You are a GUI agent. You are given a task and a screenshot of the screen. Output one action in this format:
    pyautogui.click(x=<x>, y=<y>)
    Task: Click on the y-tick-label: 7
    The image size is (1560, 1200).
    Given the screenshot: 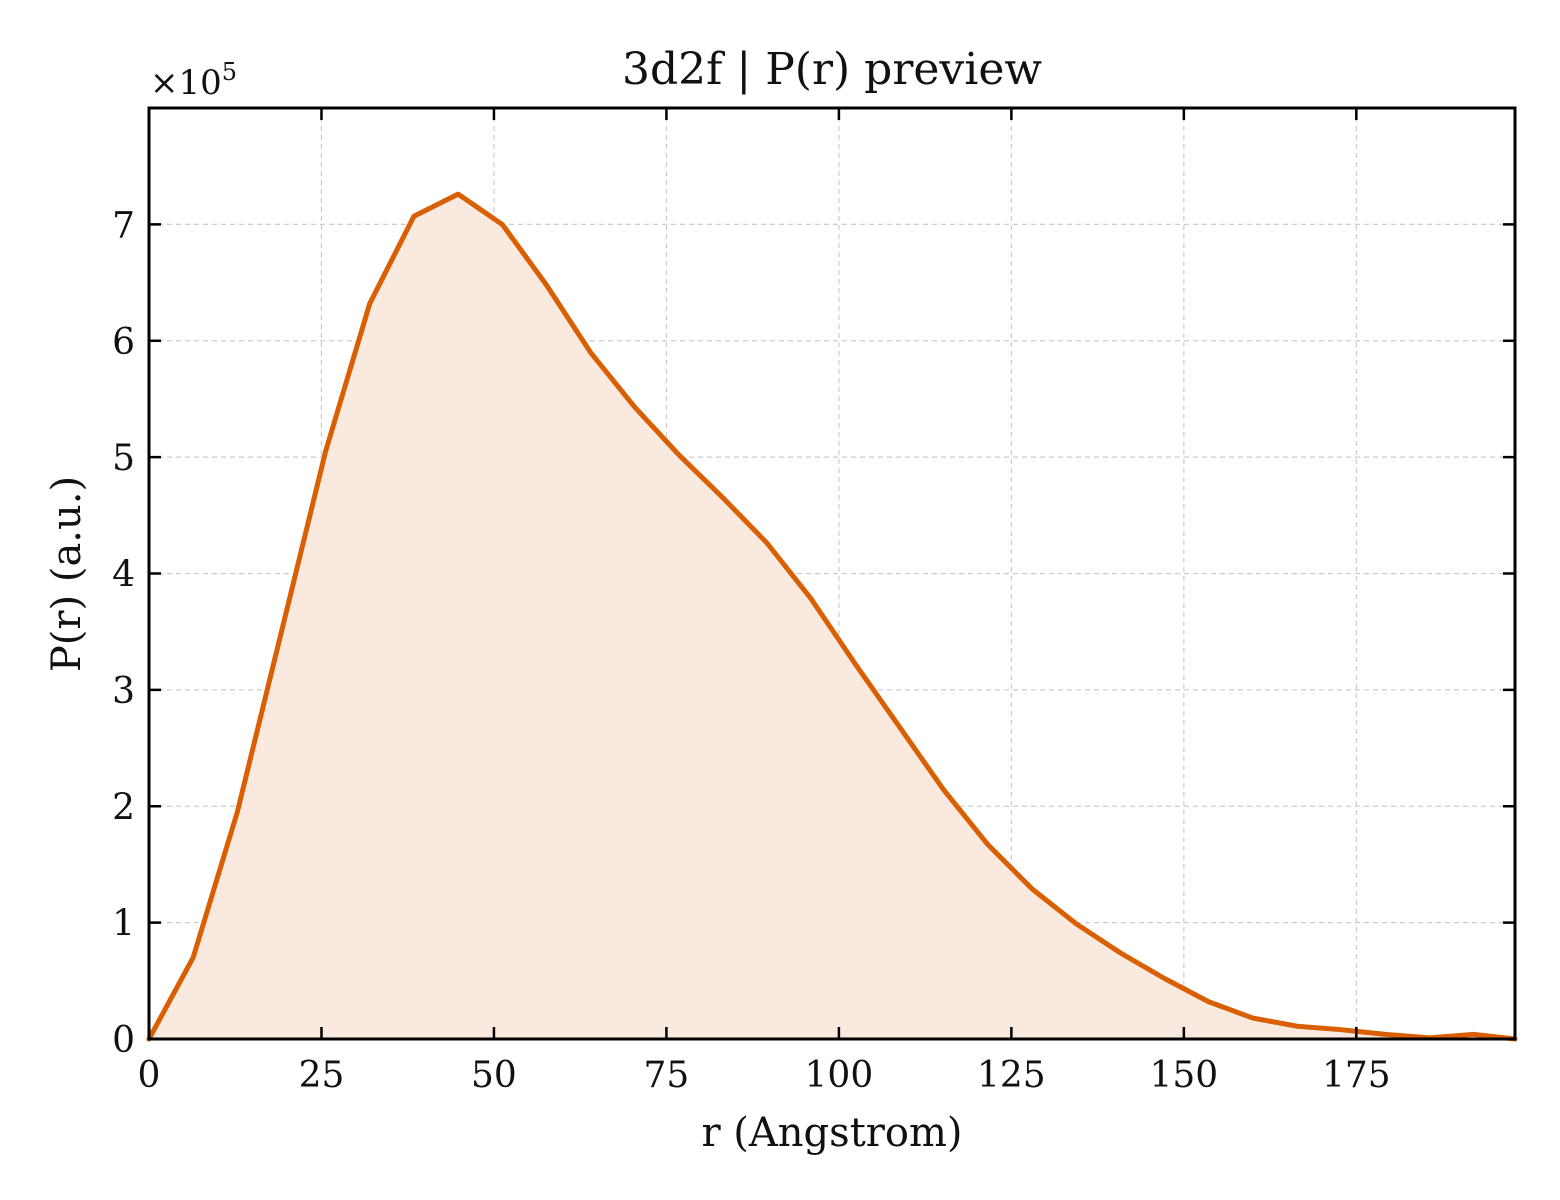 What is the action you would take?
    pyautogui.click(x=123, y=225)
    